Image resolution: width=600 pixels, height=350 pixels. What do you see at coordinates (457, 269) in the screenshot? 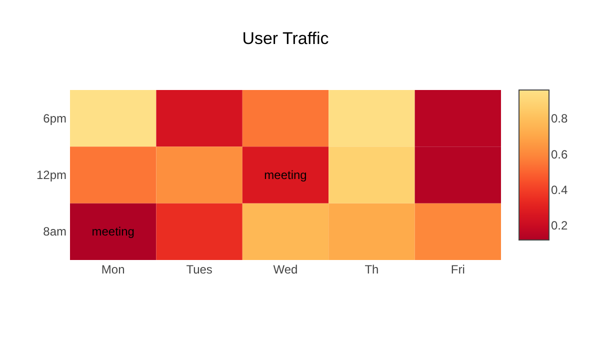
I see `x-tick-label: Fri` at bounding box center [457, 269].